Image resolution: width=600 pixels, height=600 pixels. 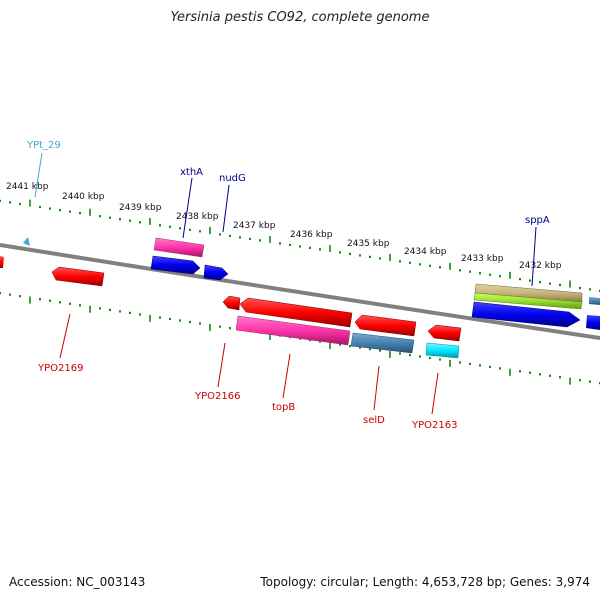 I want to click on gene-feature-YPO2163, so click(x=442, y=350).